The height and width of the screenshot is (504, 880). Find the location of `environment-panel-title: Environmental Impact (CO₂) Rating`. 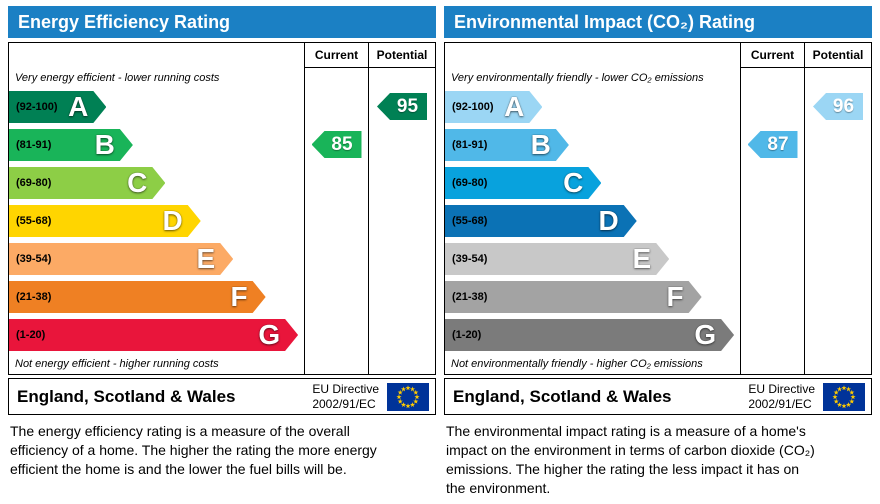

environment-panel-title: Environmental Impact (CO₂) Rating is located at coordinates (658, 22).